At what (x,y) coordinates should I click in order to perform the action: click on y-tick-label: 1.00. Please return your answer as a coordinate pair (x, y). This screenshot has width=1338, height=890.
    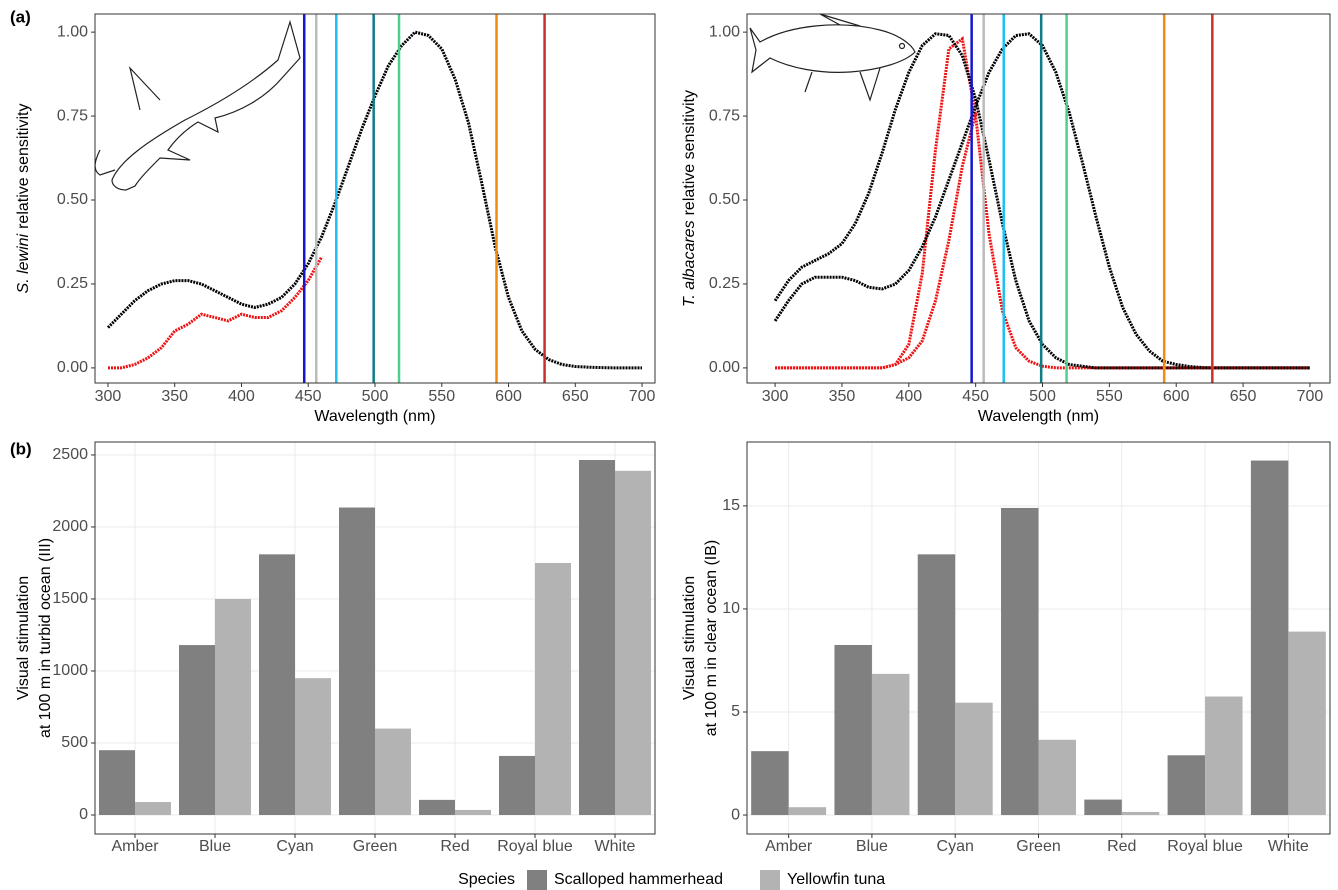
    Looking at the image, I should click on (724, 31).